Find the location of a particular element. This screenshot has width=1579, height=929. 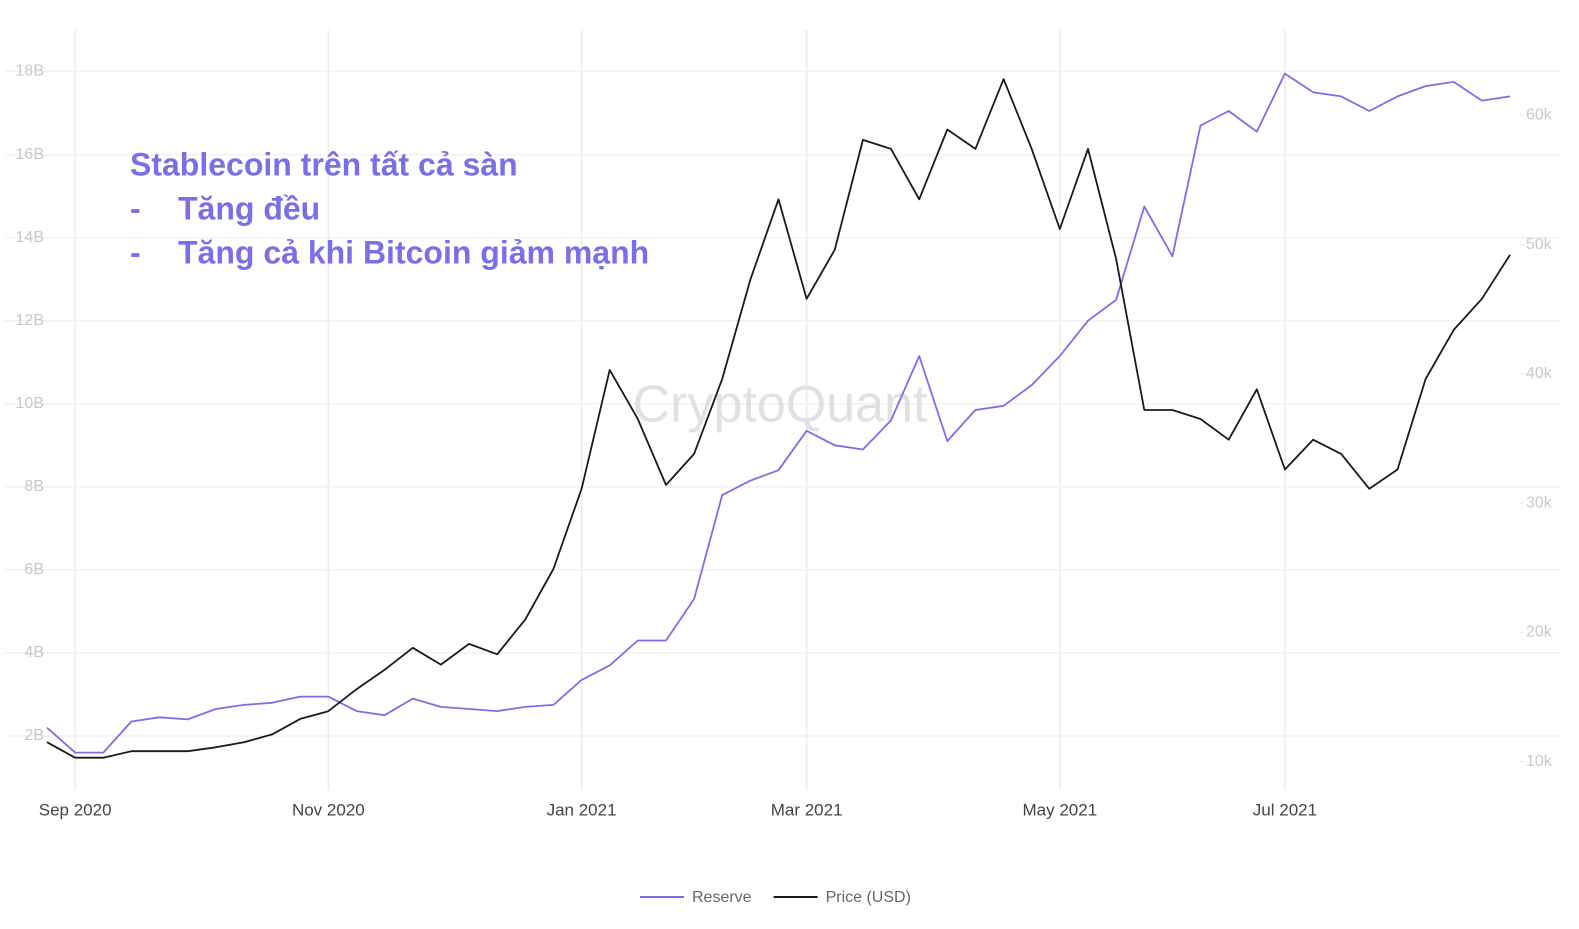

y-tick-label: 12B is located at coordinates (30, 320).